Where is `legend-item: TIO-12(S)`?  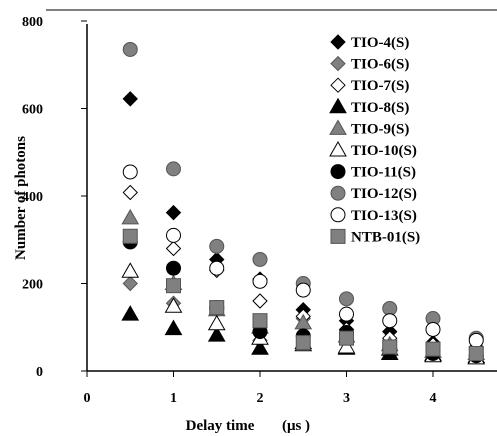 legend-item: TIO-12(S) is located at coordinates (373, 193).